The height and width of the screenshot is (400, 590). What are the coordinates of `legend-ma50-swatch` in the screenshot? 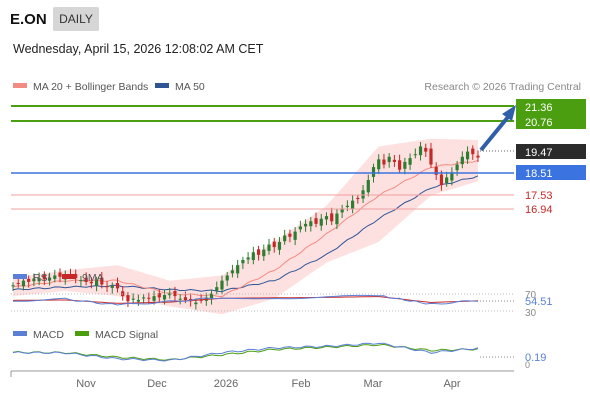 It's located at (162, 85).